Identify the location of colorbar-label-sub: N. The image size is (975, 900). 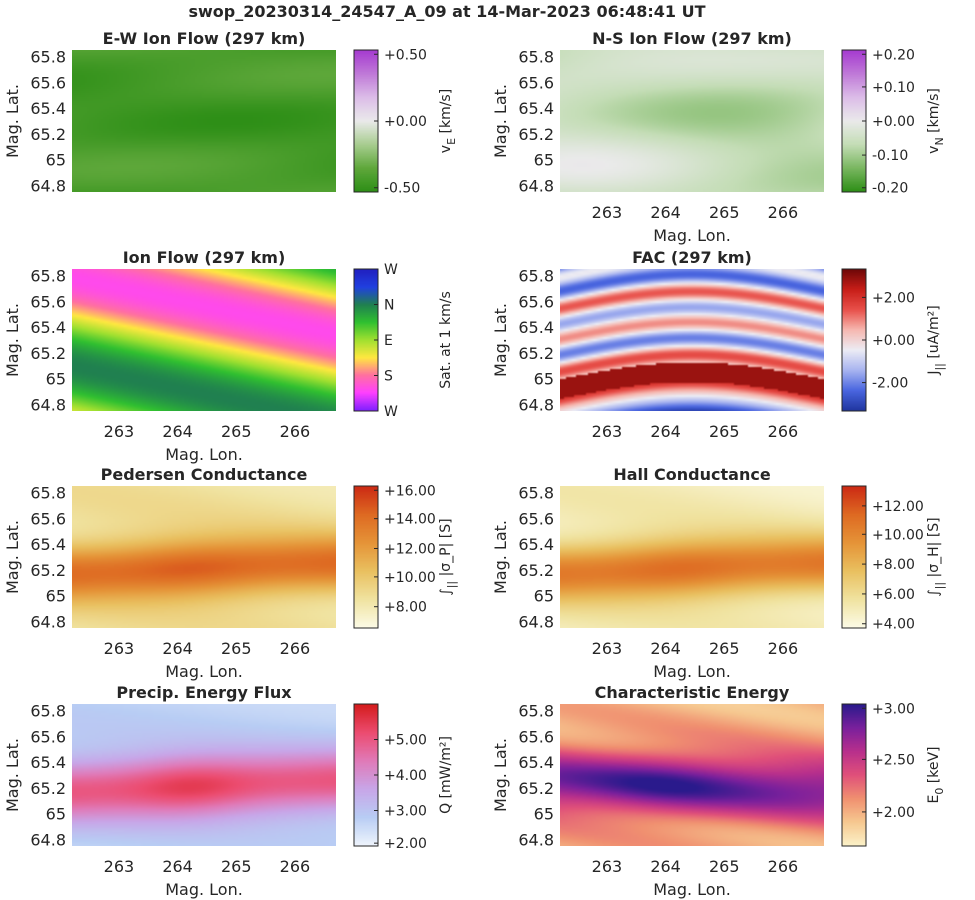
(939, 141).